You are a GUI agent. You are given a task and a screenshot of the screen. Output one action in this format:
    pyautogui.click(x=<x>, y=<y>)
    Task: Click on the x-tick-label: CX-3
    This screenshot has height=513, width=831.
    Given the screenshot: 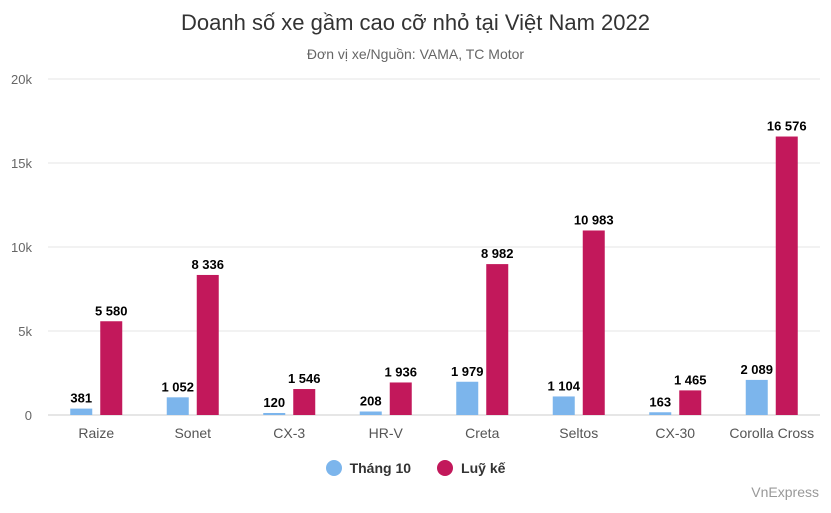 What is the action you would take?
    pyautogui.click(x=289, y=433)
    